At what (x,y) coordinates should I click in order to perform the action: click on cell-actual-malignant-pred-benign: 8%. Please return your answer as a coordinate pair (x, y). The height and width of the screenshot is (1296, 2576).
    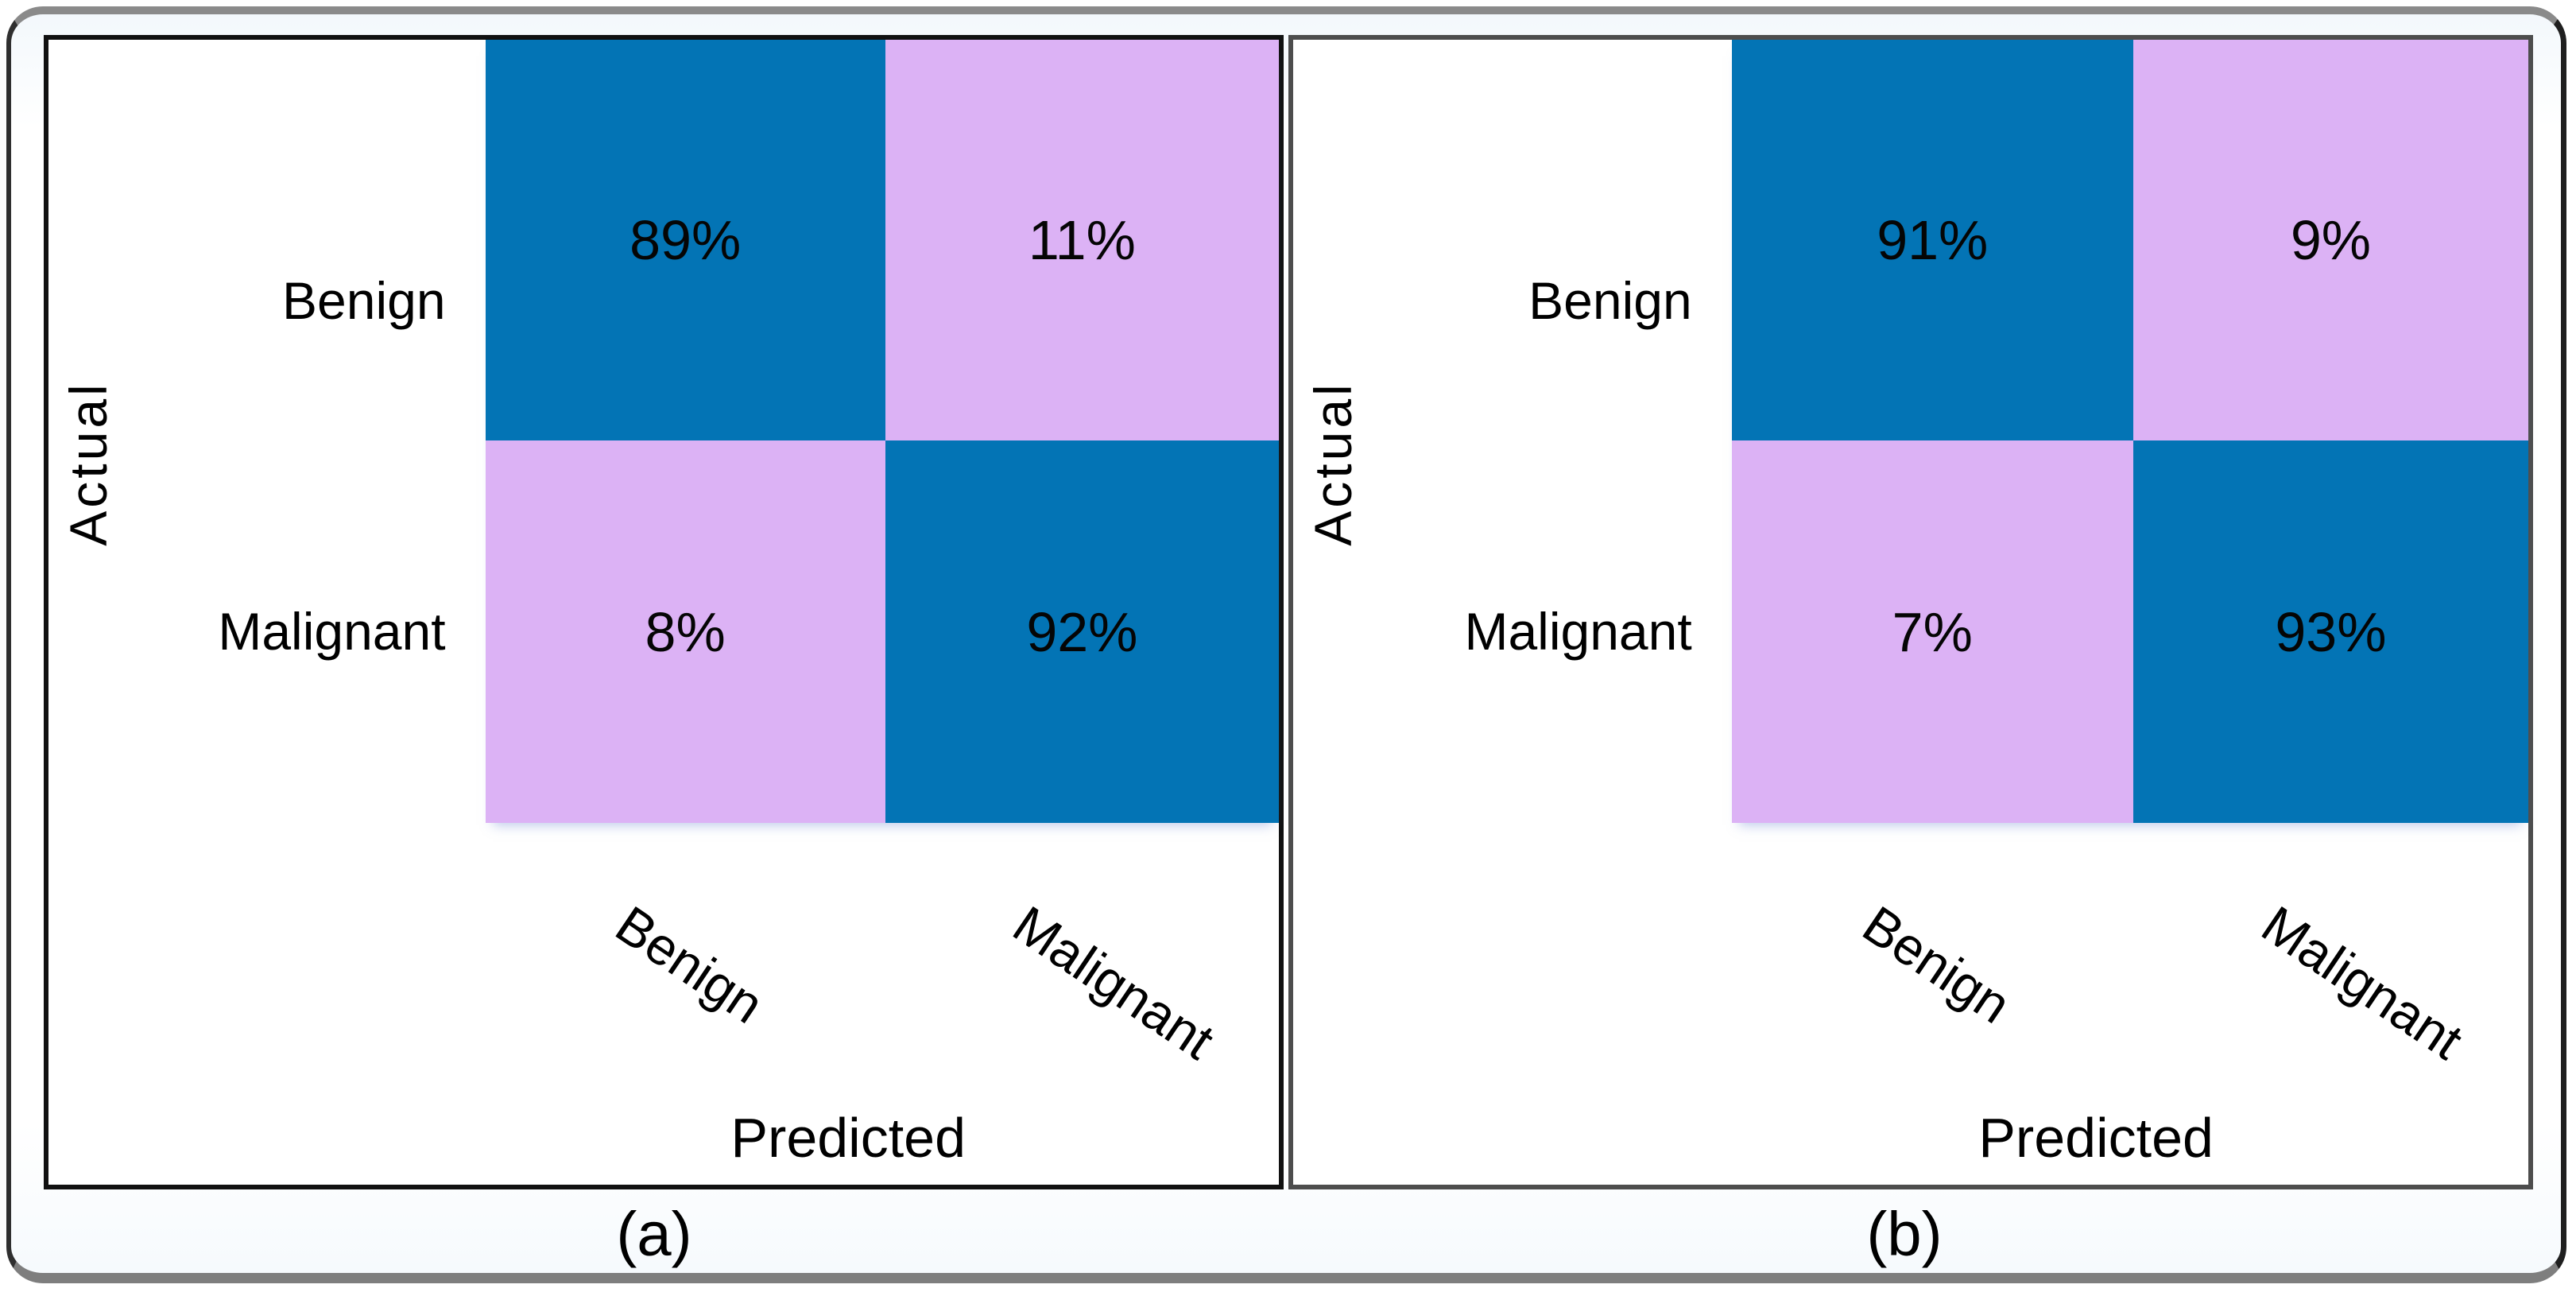
    Looking at the image, I should click on (685, 631).